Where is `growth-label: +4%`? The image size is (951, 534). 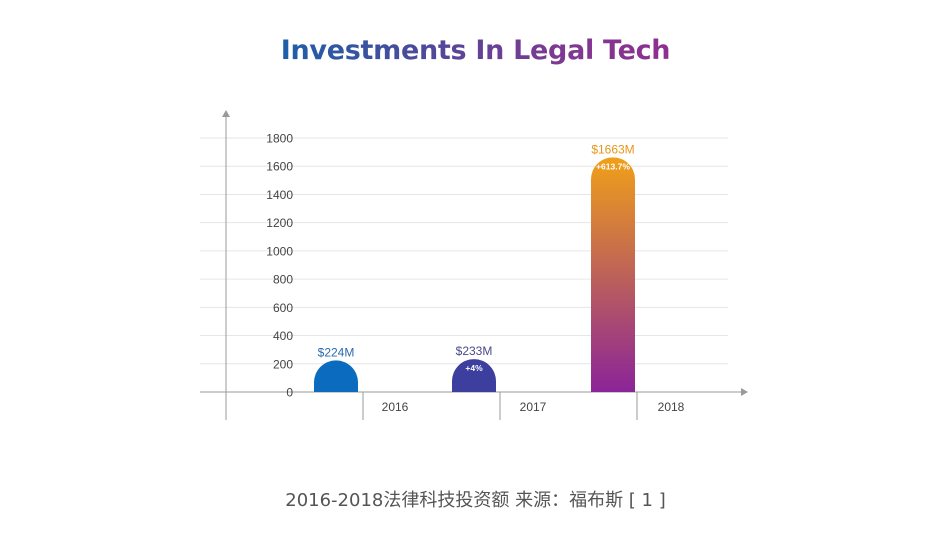 growth-label: +4% is located at coordinates (474, 368).